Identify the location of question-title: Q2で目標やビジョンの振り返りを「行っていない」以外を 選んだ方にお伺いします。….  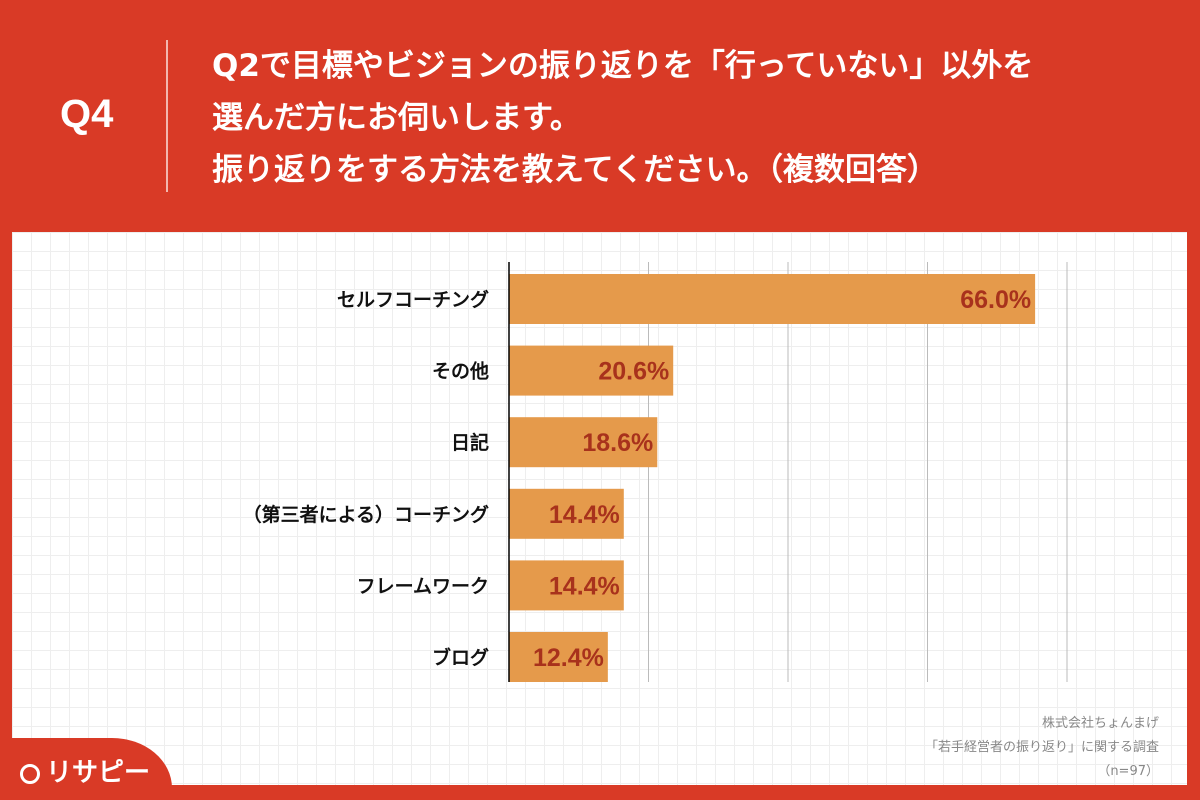
(622, 118).